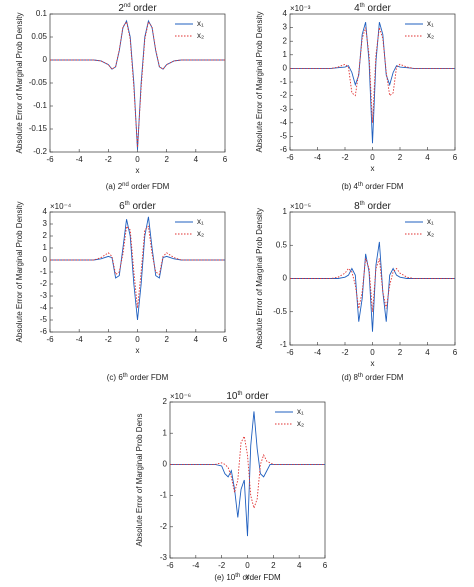 The width and height of the screenshot is (474, 587). I want to click on chart-title-part: th, so click(362, 6).